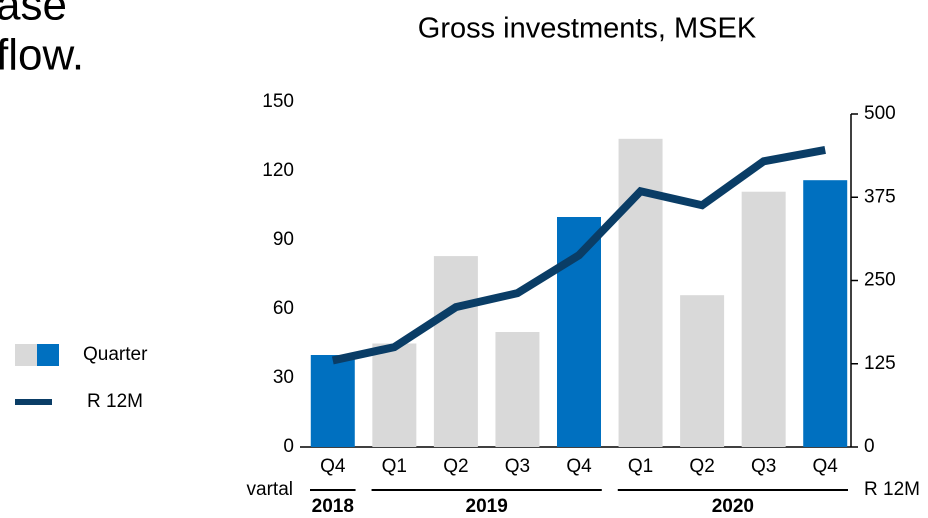  I want to click on x-axis-label: vartal, so click(270, 489).